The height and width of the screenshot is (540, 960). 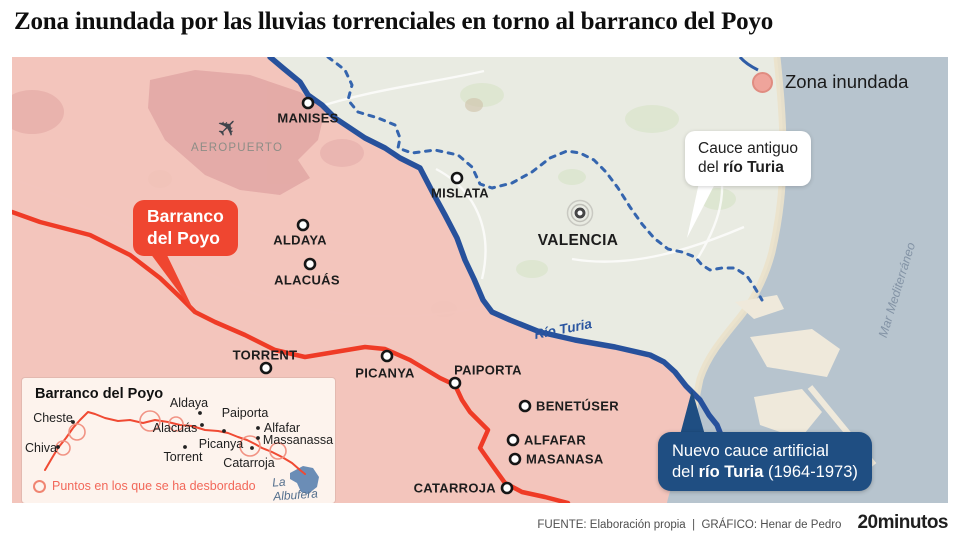 What do you see at coordinates (53, 418) in the screenshot?
I see `inset-town-cheste: Cheste` at bounding box center [53, 418].